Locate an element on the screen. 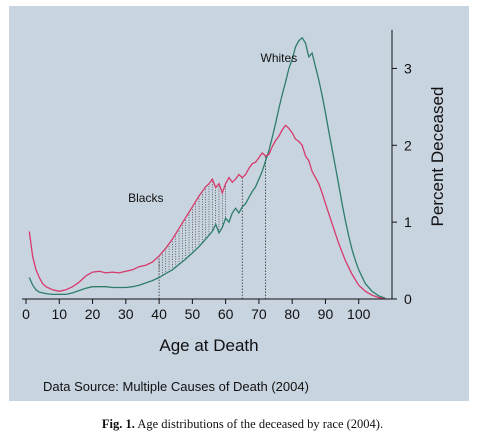 The height and width of the screenshot is (441, 485). series-label-blacks: Blacks is located at coordinates (145, 198).